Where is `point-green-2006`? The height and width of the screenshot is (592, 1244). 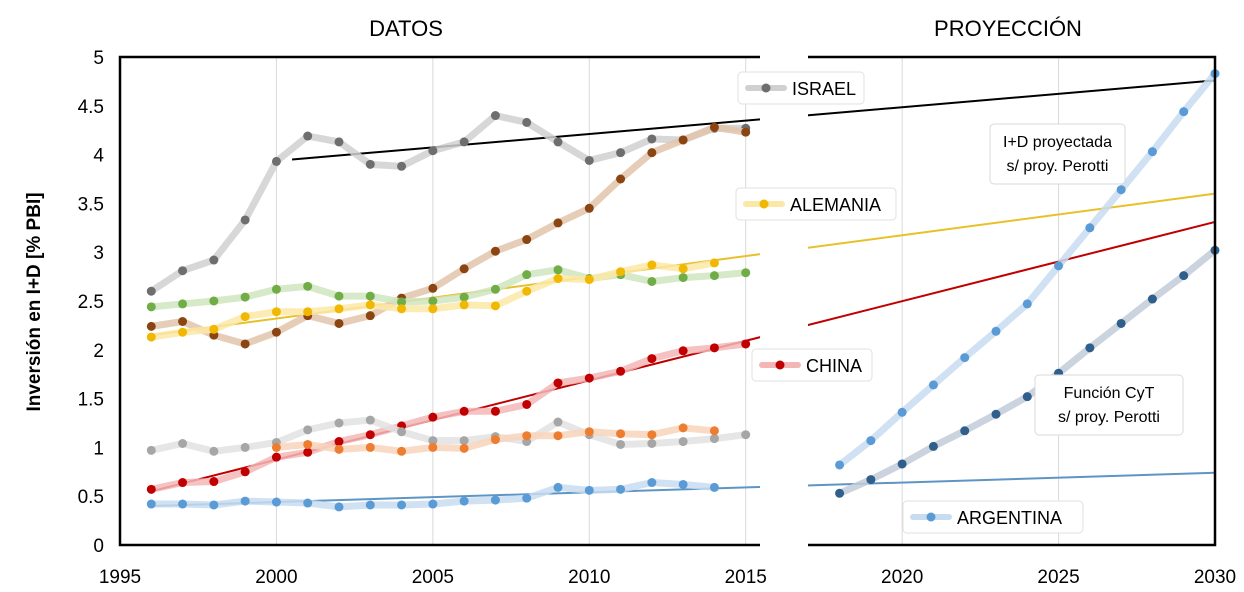 point-green-2006 is located at coordinates (464, 297).